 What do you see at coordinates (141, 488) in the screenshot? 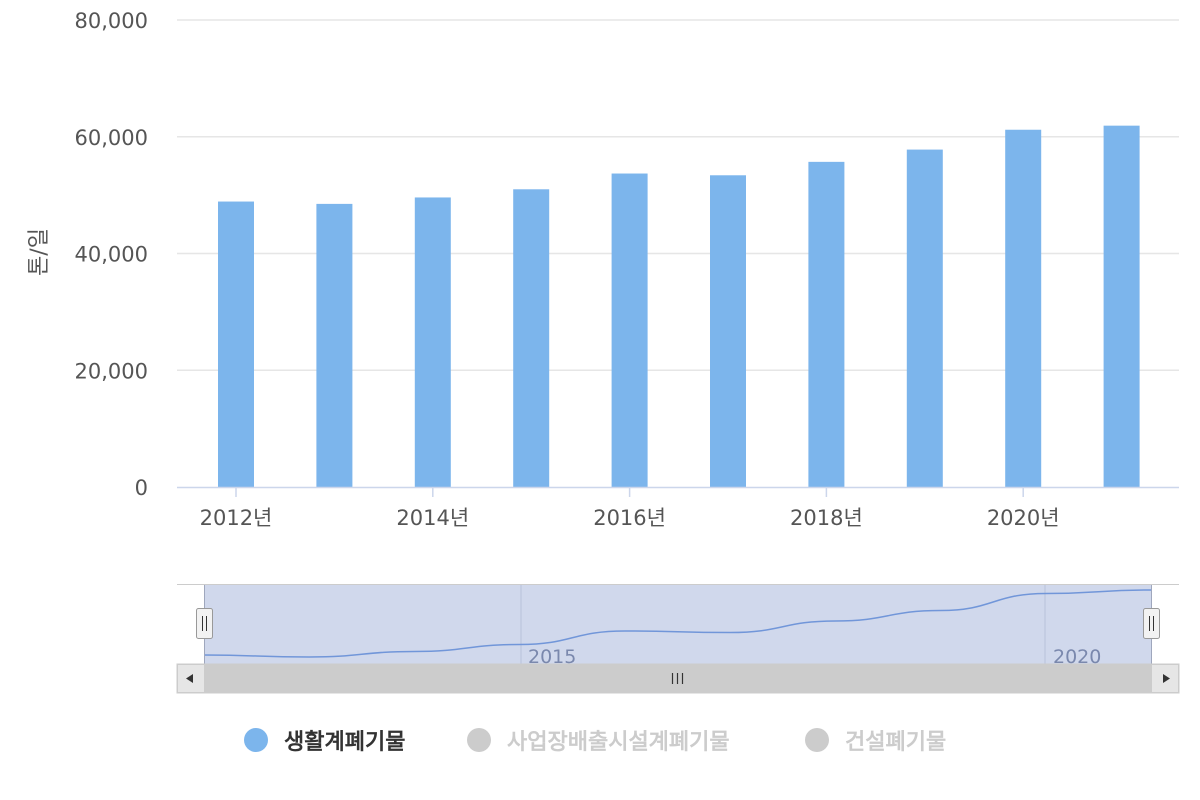
I see `y-tick-label: 0` at bounding box center [141, 488].